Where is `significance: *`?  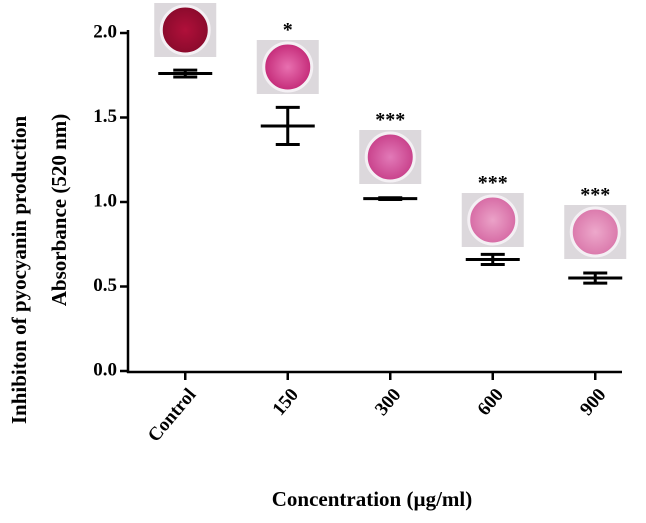 significance: * is located at coordinates (288, 30).